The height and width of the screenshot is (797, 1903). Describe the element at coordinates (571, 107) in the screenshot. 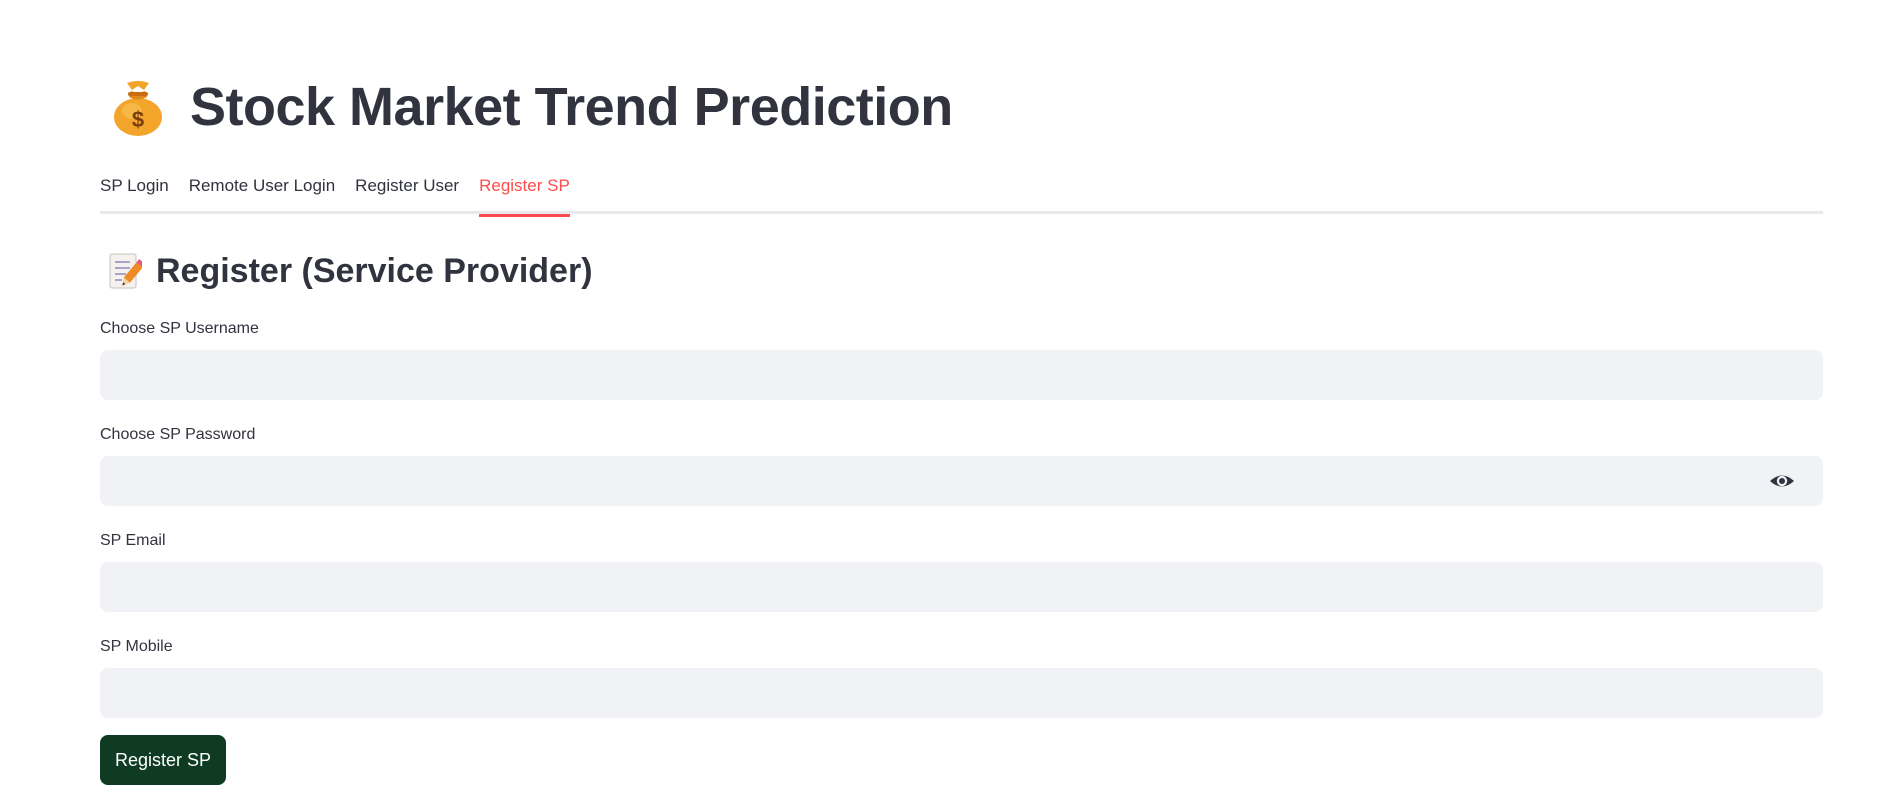

I see `page-title: Stock Market Trend Prediction` at that location.